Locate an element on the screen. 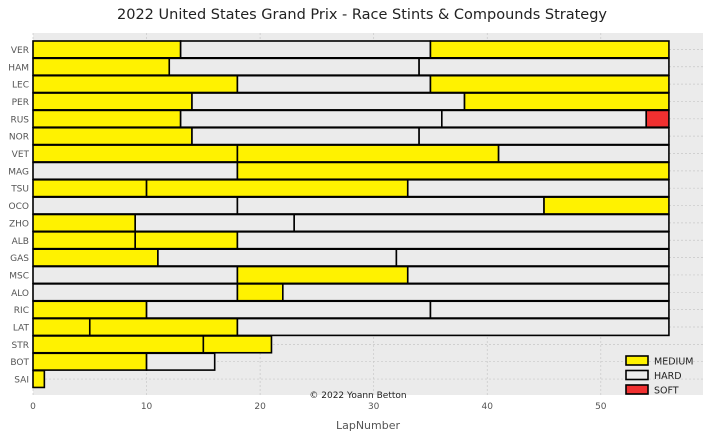 This screenshot has width=710, height=438. x-tick-label: 10 is located at coordinates (147, 407).